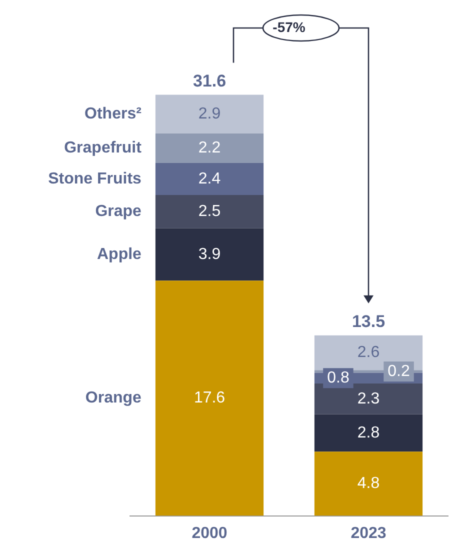  What do you see at coordinates (368, 533) in the screenshot?
I see `x-tick-label: 2023` at bounding box center [368, 533].